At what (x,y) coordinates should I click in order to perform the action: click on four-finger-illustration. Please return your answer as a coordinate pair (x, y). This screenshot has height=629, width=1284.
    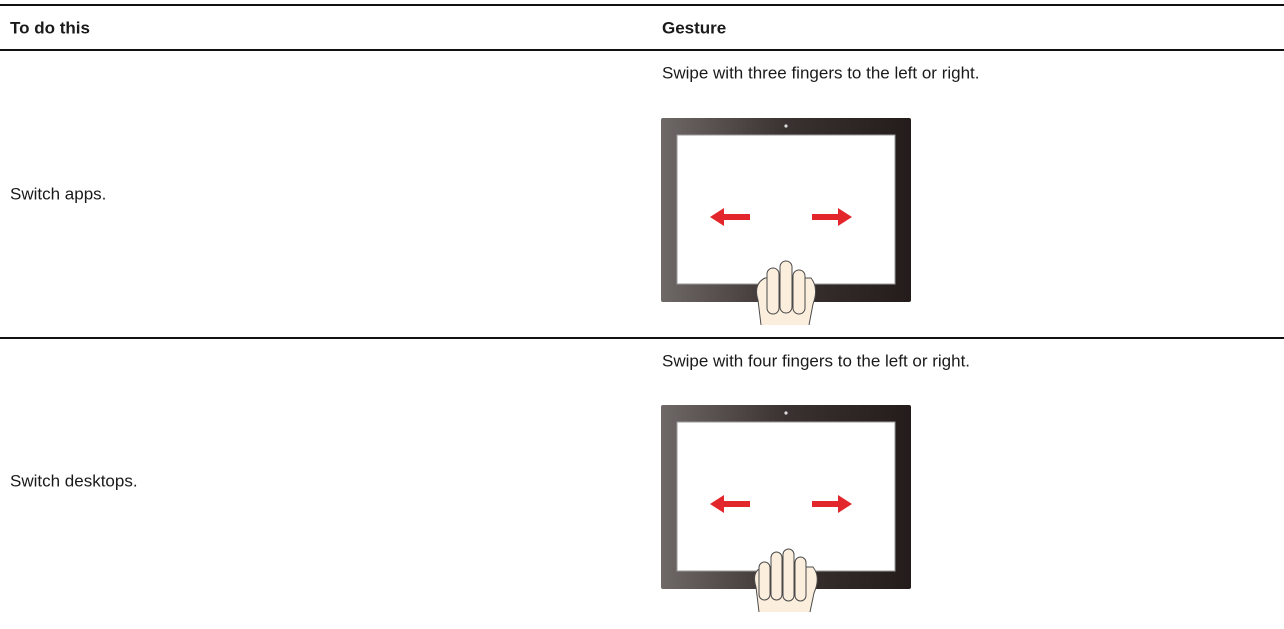
    Looking at the image, I should click on (786, 508).